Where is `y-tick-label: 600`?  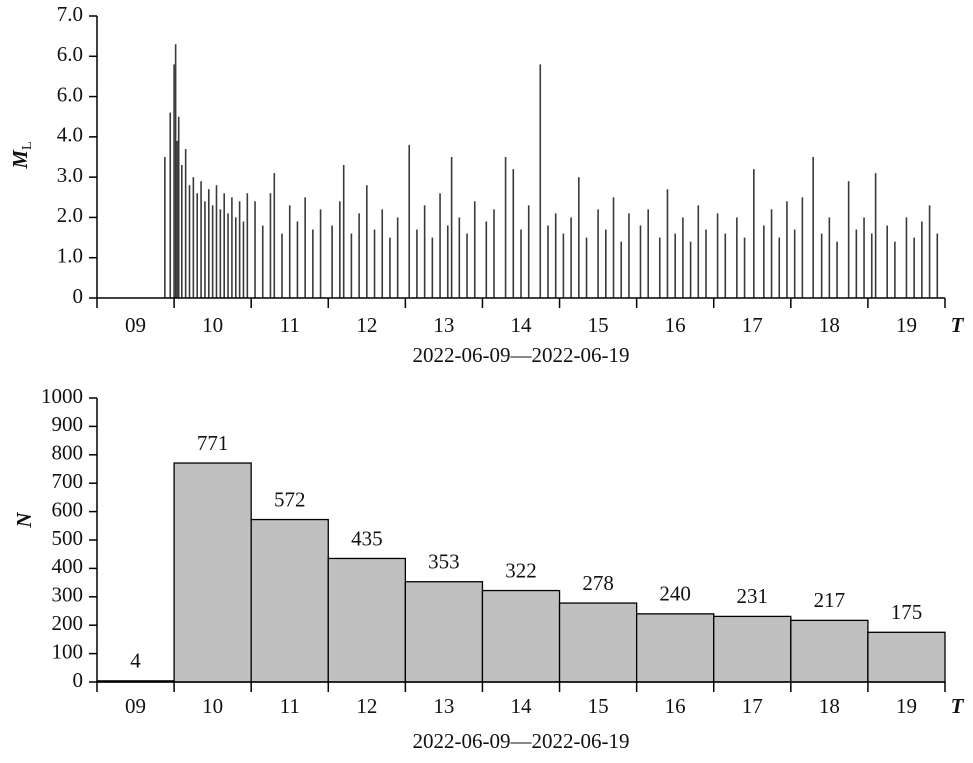 y-tick-label: 600 is located at coordinates (68, 509).